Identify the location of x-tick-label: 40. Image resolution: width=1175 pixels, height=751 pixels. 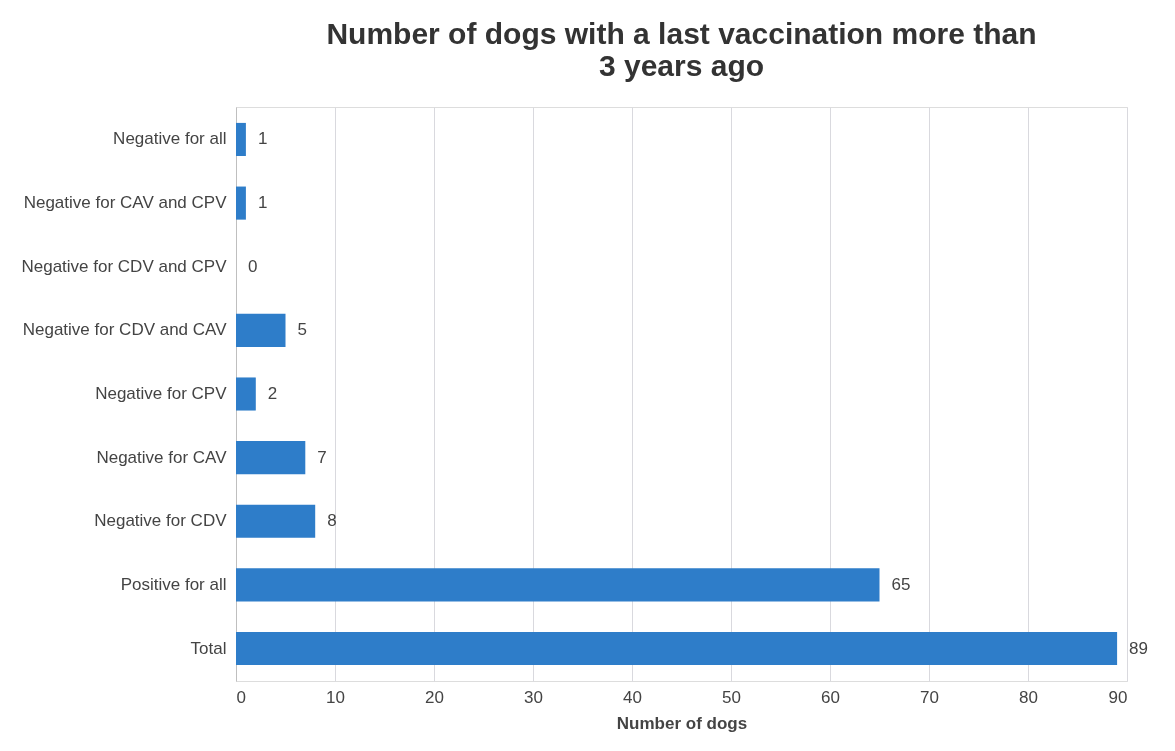
(632, 697).